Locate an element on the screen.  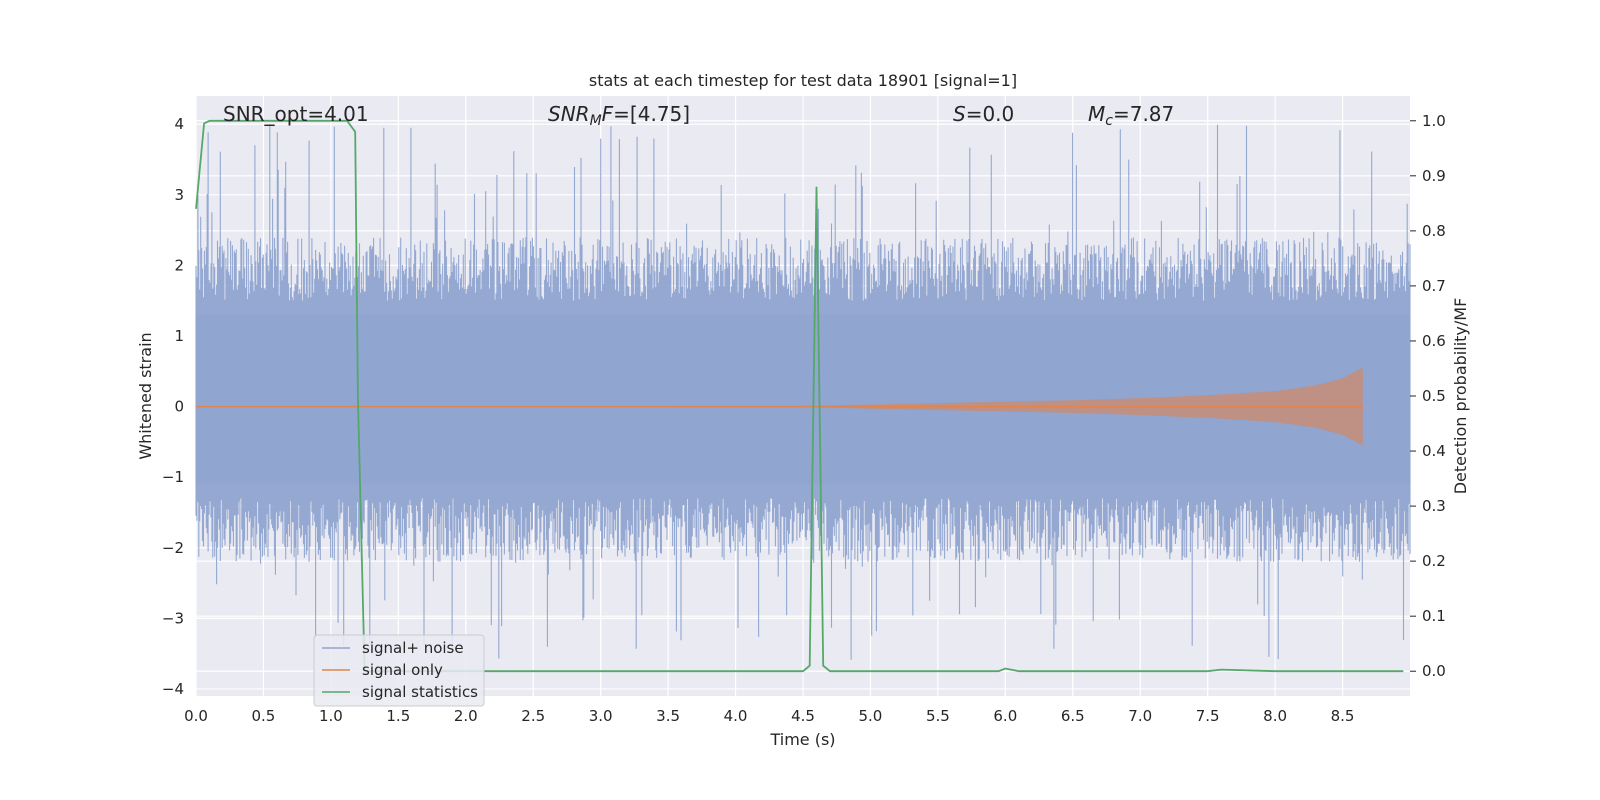
x-tick-label: 6.5 is located at coordinates (1073, 716).